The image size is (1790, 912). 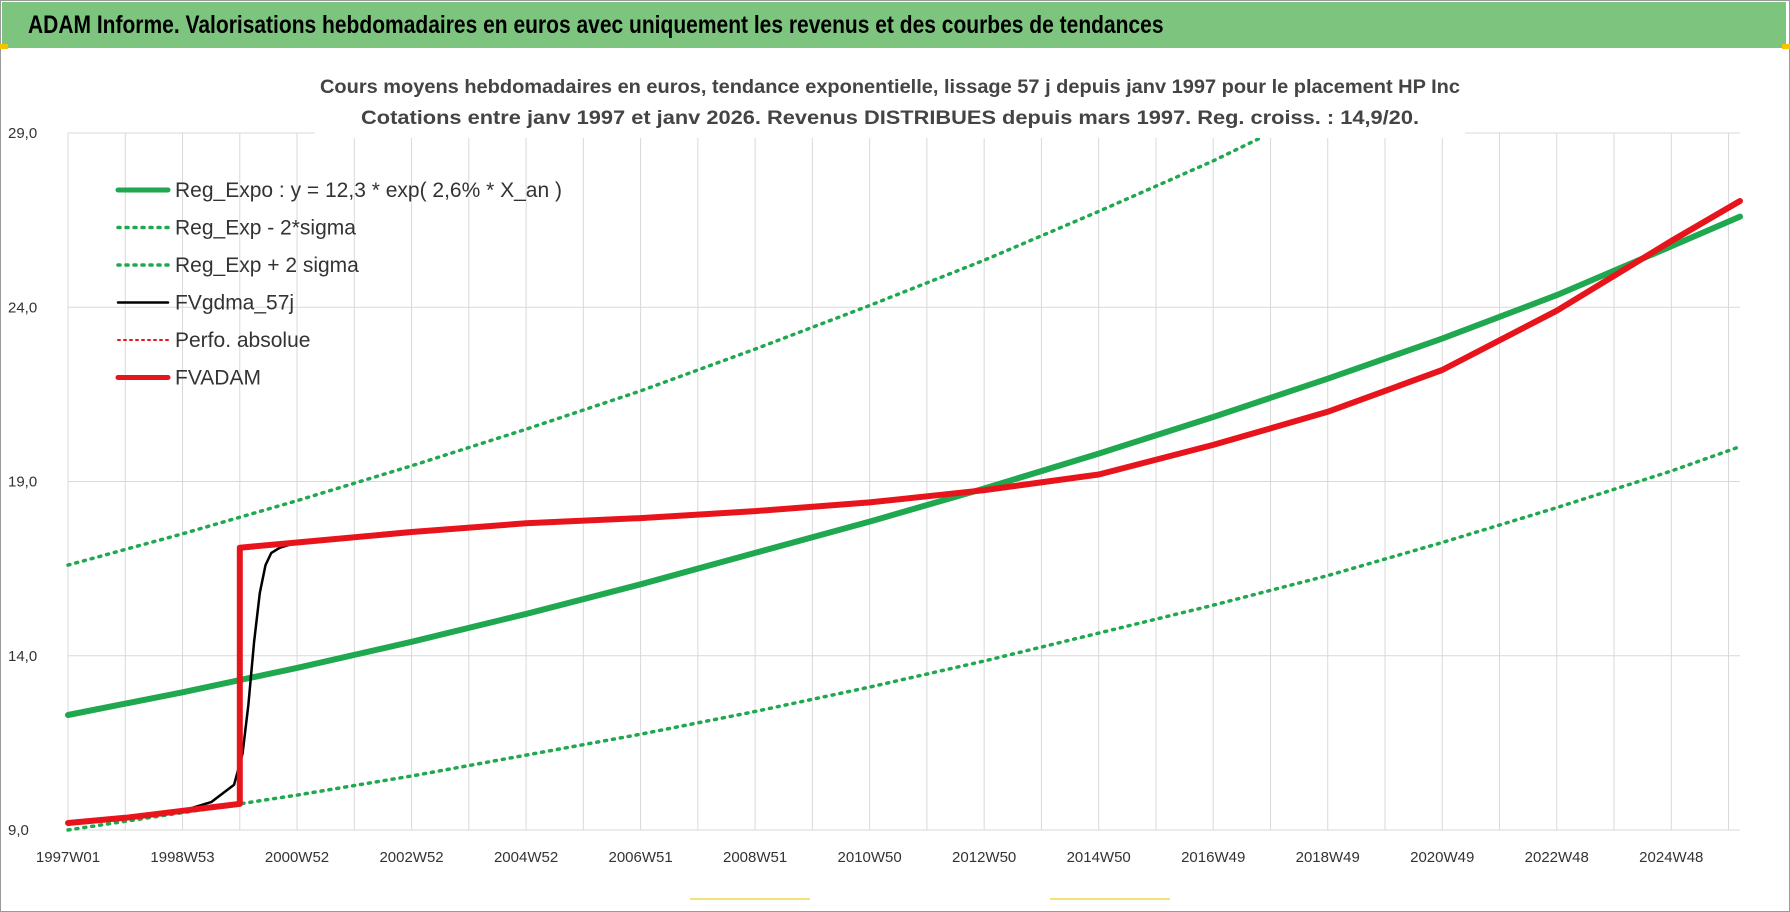 What do you see at coordinates (22, 133) in the screenshot?
I see `y-tick-label: 29,0` at bounding box center [22, 133].